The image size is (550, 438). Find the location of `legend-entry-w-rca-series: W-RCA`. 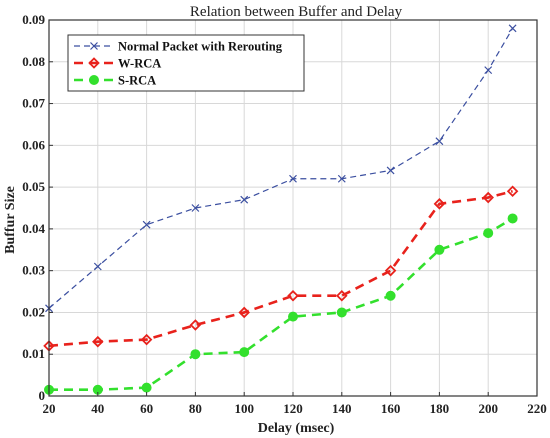

legend-entry-w-rca-series: W-RCA is located at coordinates (117, 64).